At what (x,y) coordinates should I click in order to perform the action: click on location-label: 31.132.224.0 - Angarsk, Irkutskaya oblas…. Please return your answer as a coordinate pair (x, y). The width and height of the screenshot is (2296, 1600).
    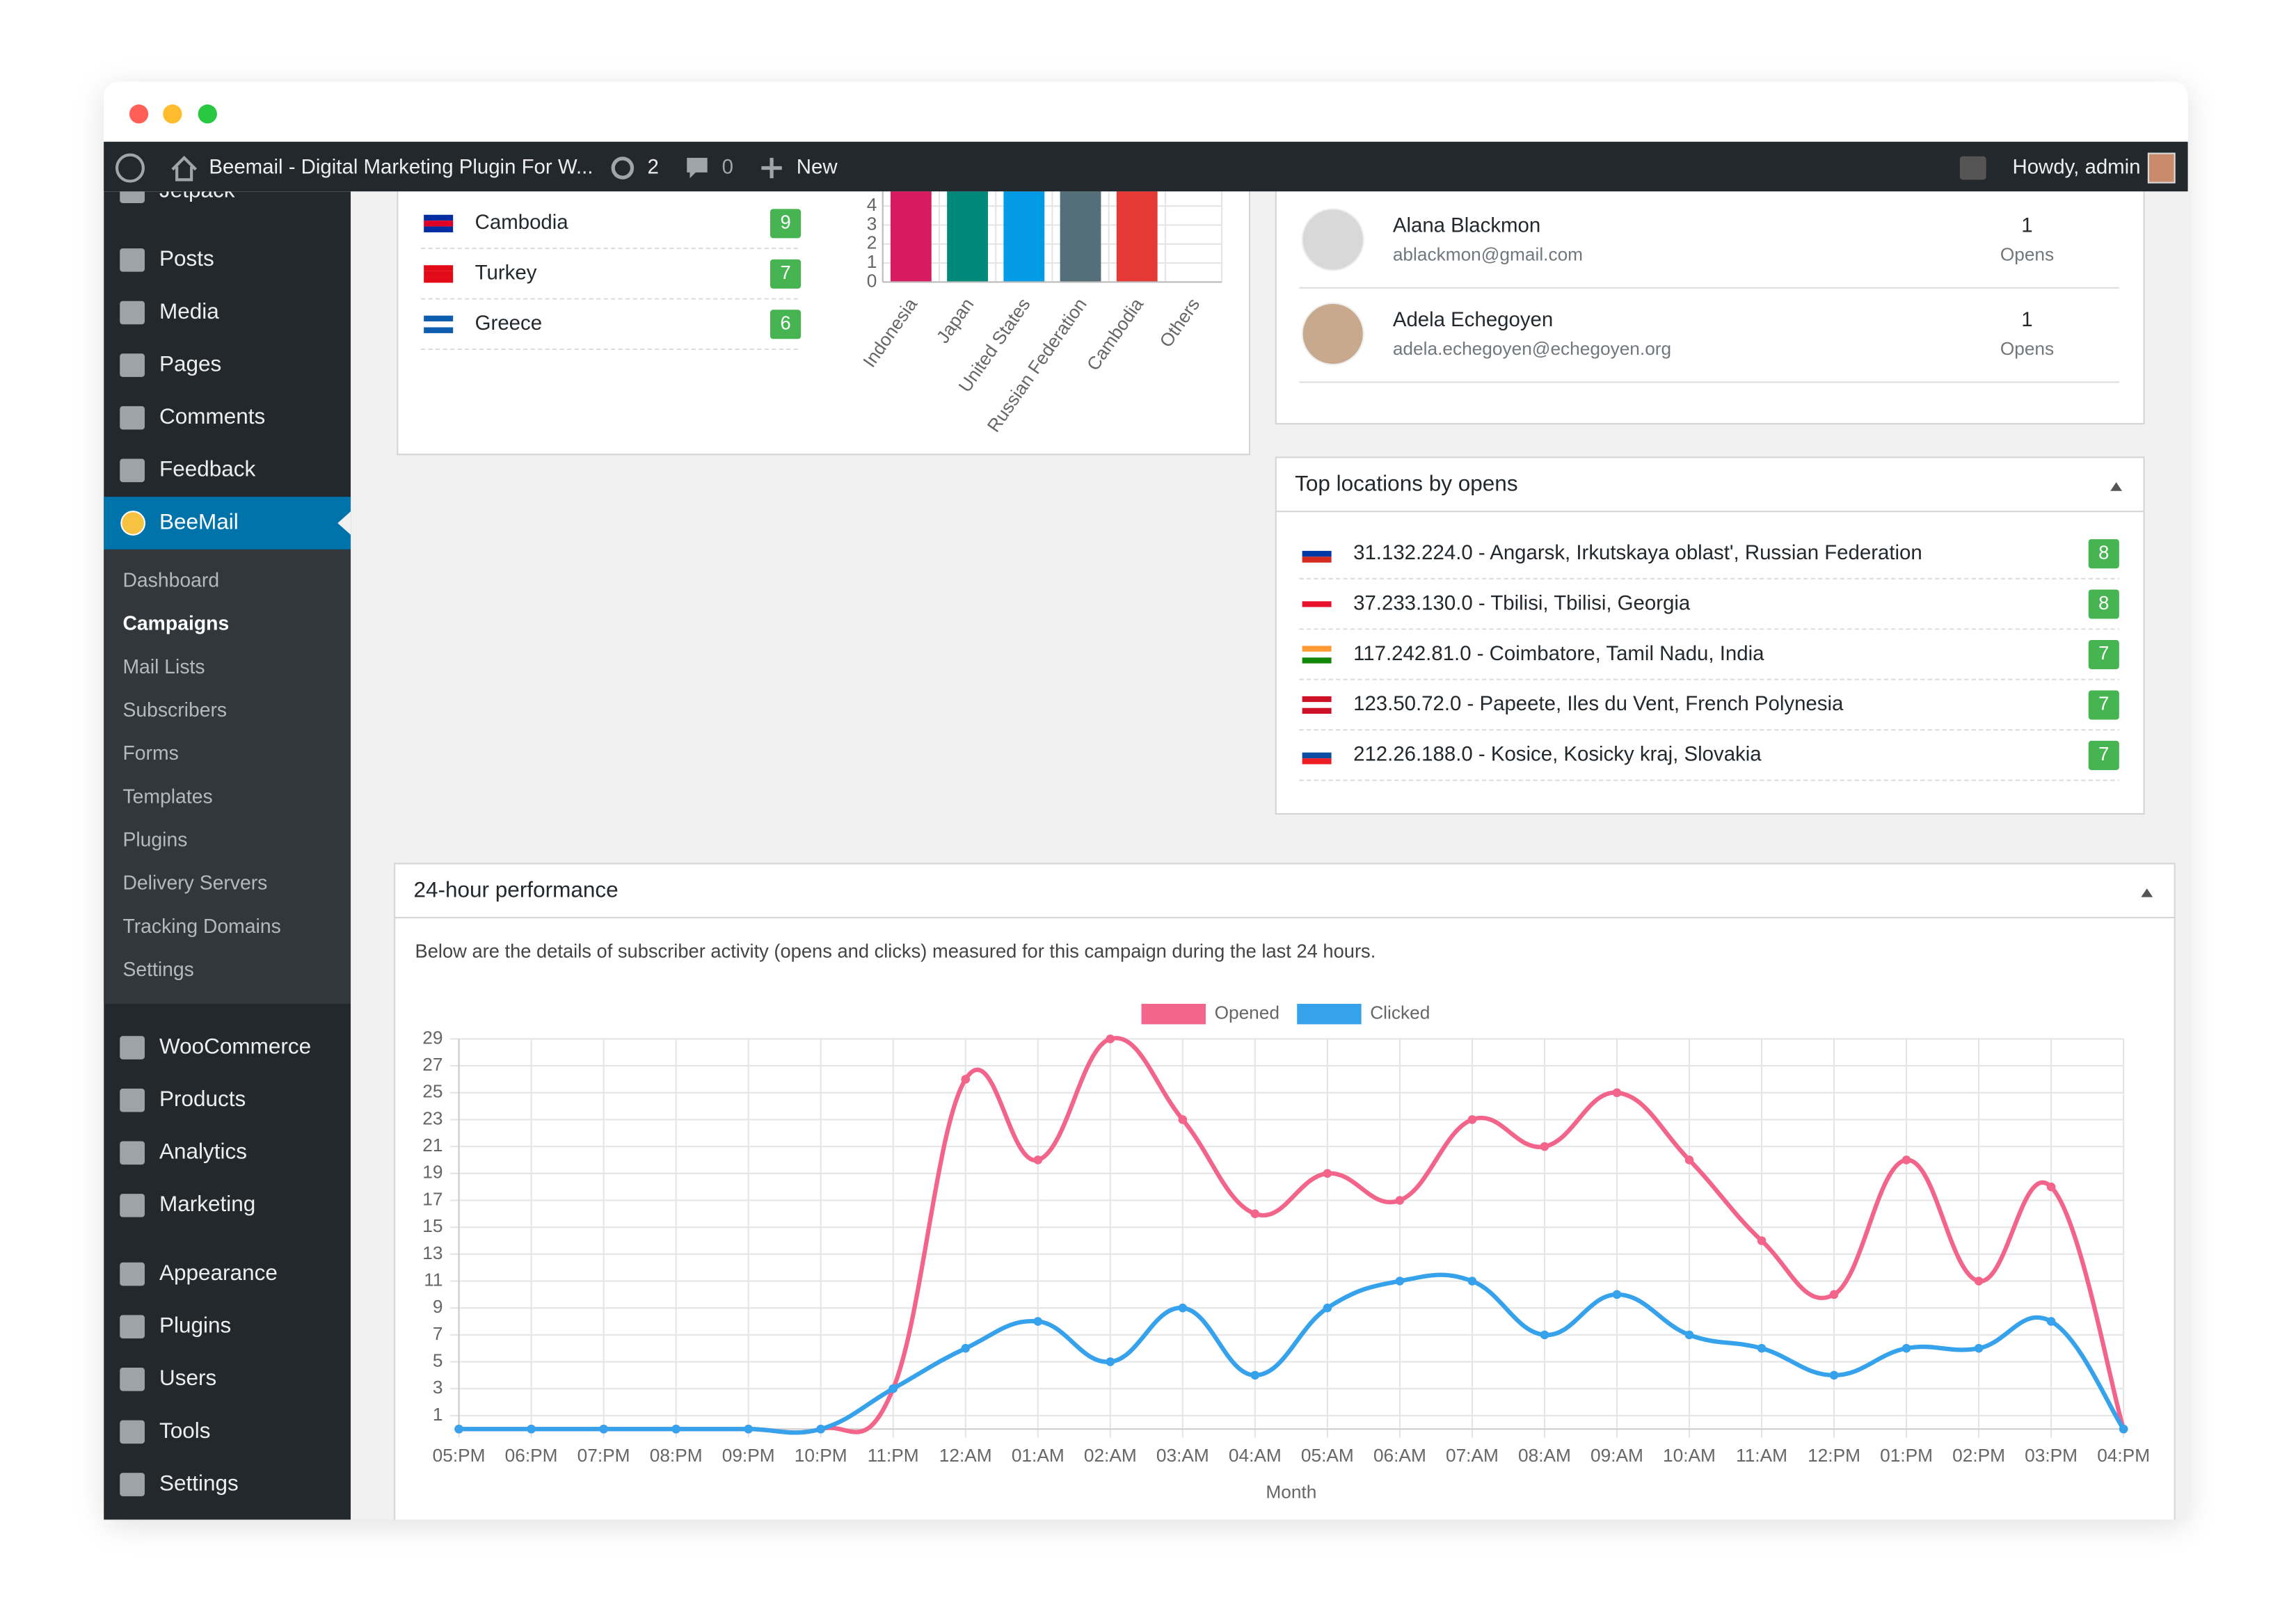
    Looking at the image, I should click on (1637, 552).